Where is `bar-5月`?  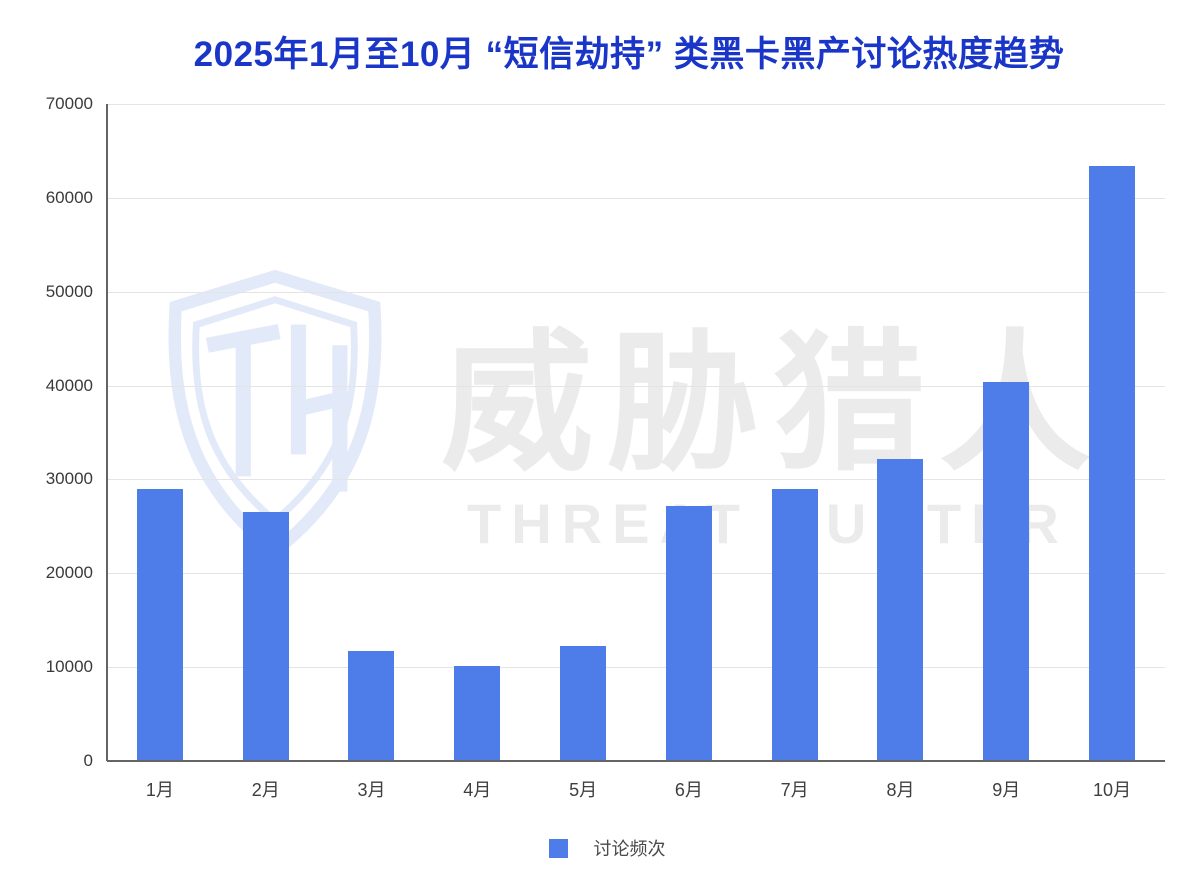 bar-5月 is located at coordinates (583, 703).